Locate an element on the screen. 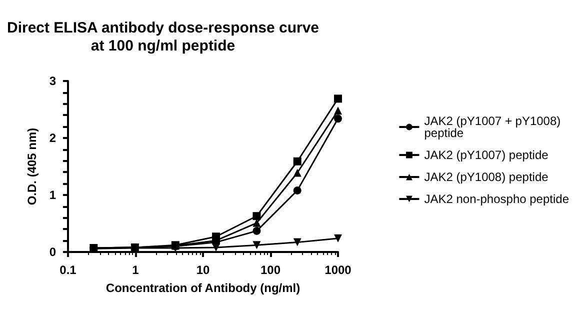  legend-label: JAK2 (pY1008) peptide is located at coordinates (486, 177).